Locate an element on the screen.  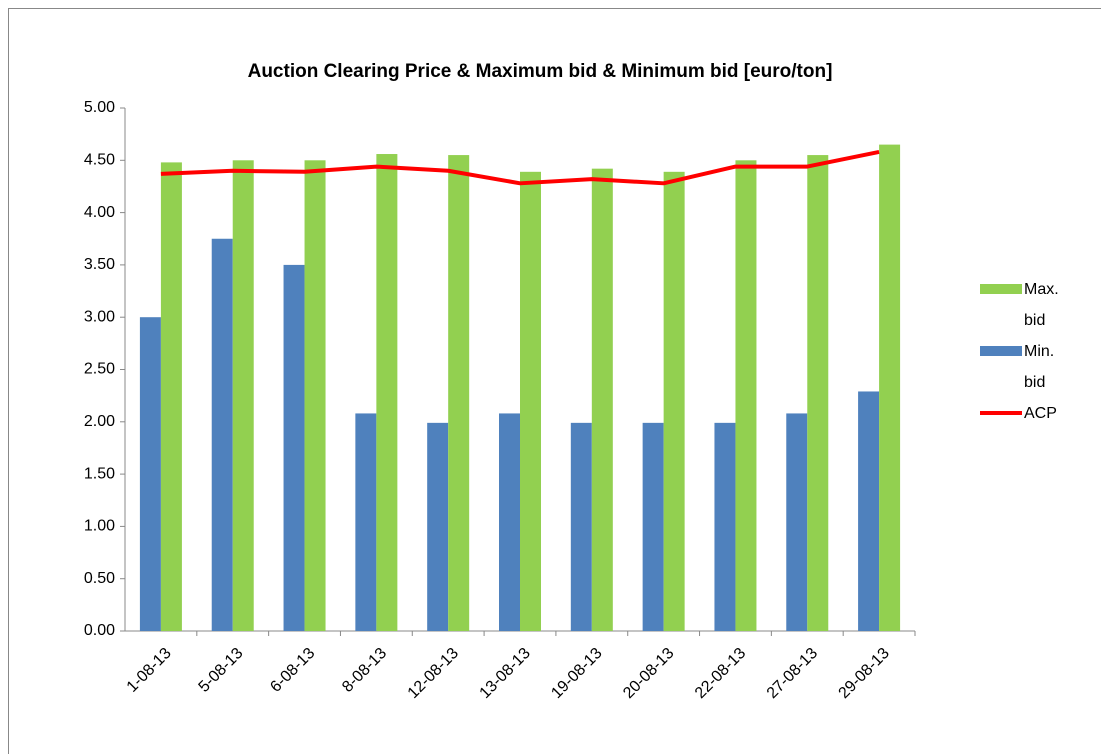
y-tick-label: 2.50 is located at coordinates (99, 369).